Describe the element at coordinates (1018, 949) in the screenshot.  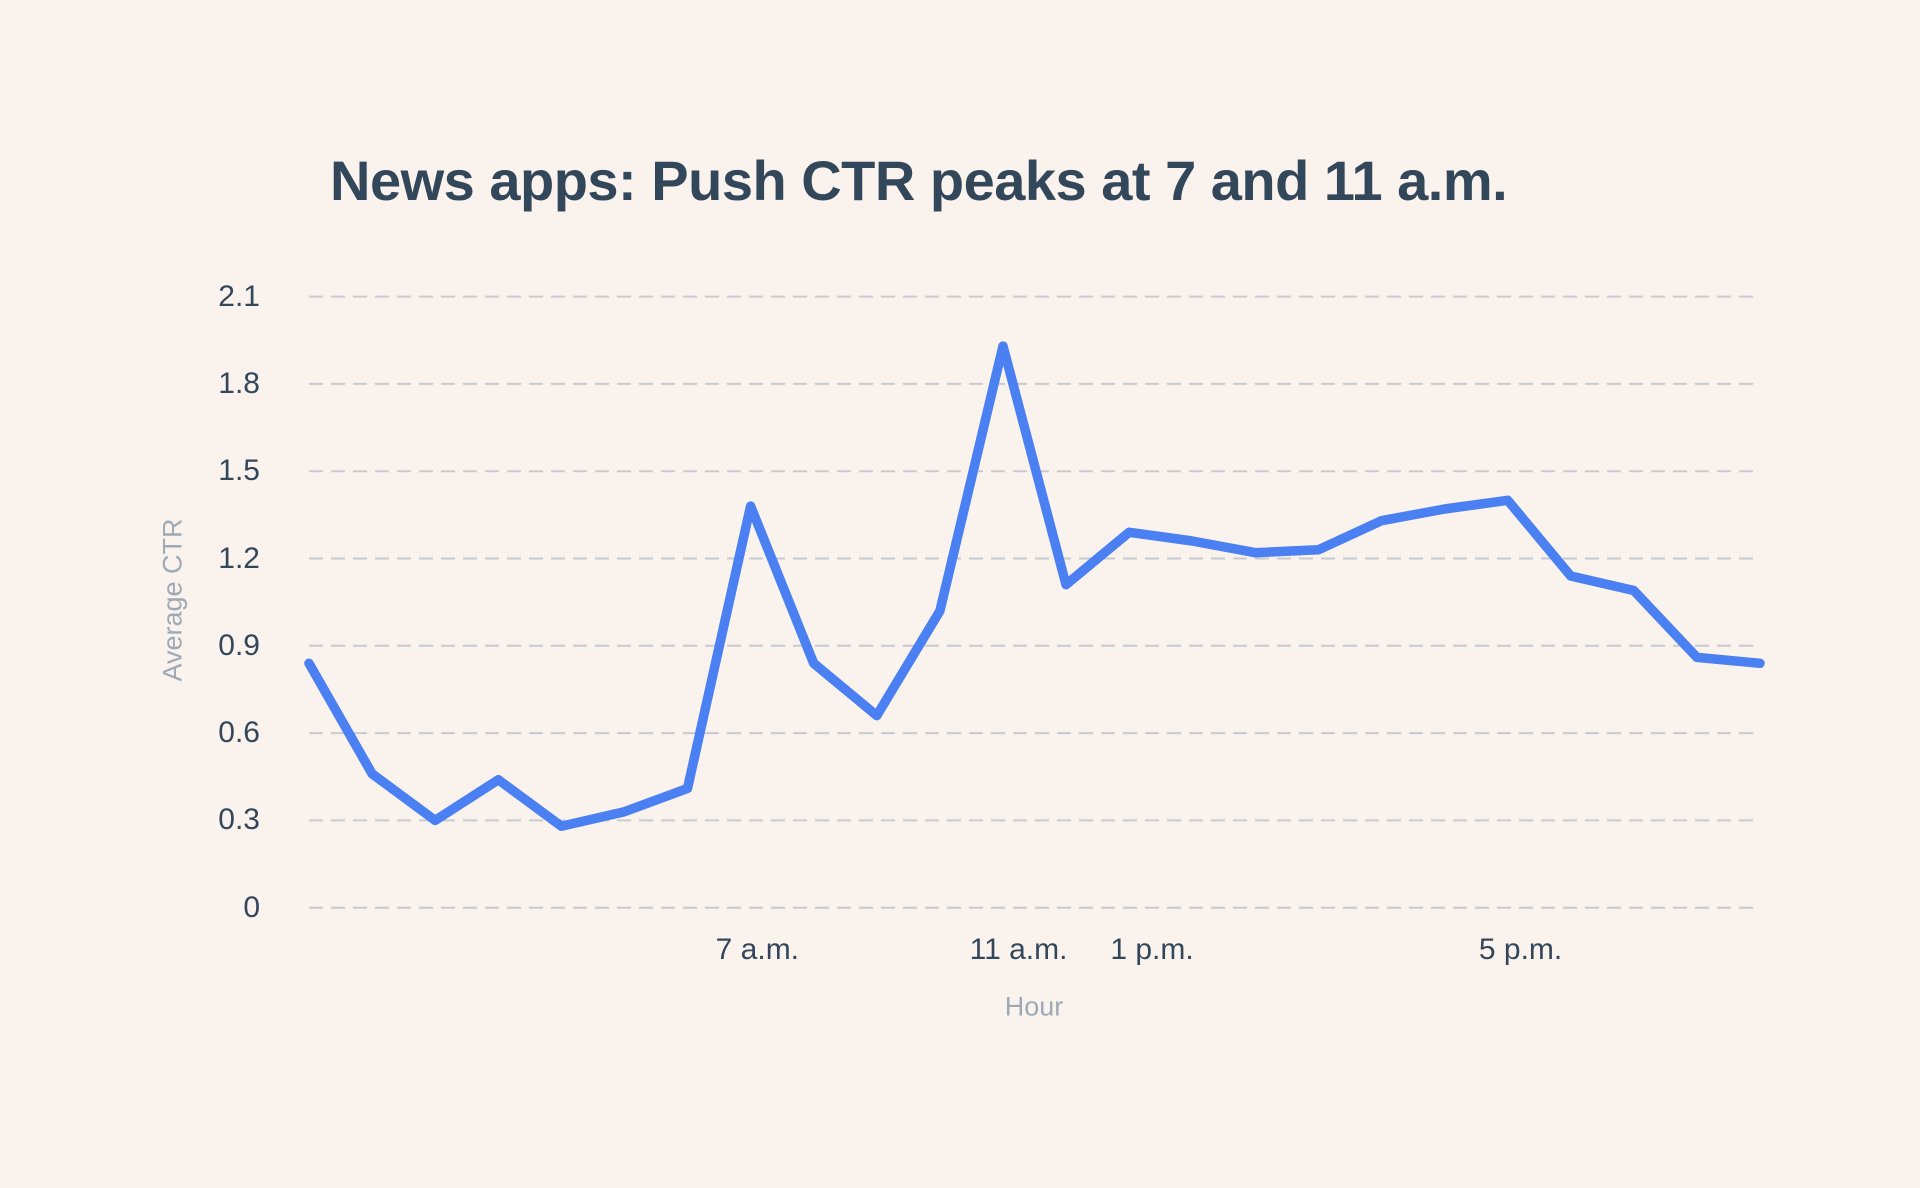
I see `x-tick-label: 11 a.m.` at that location.